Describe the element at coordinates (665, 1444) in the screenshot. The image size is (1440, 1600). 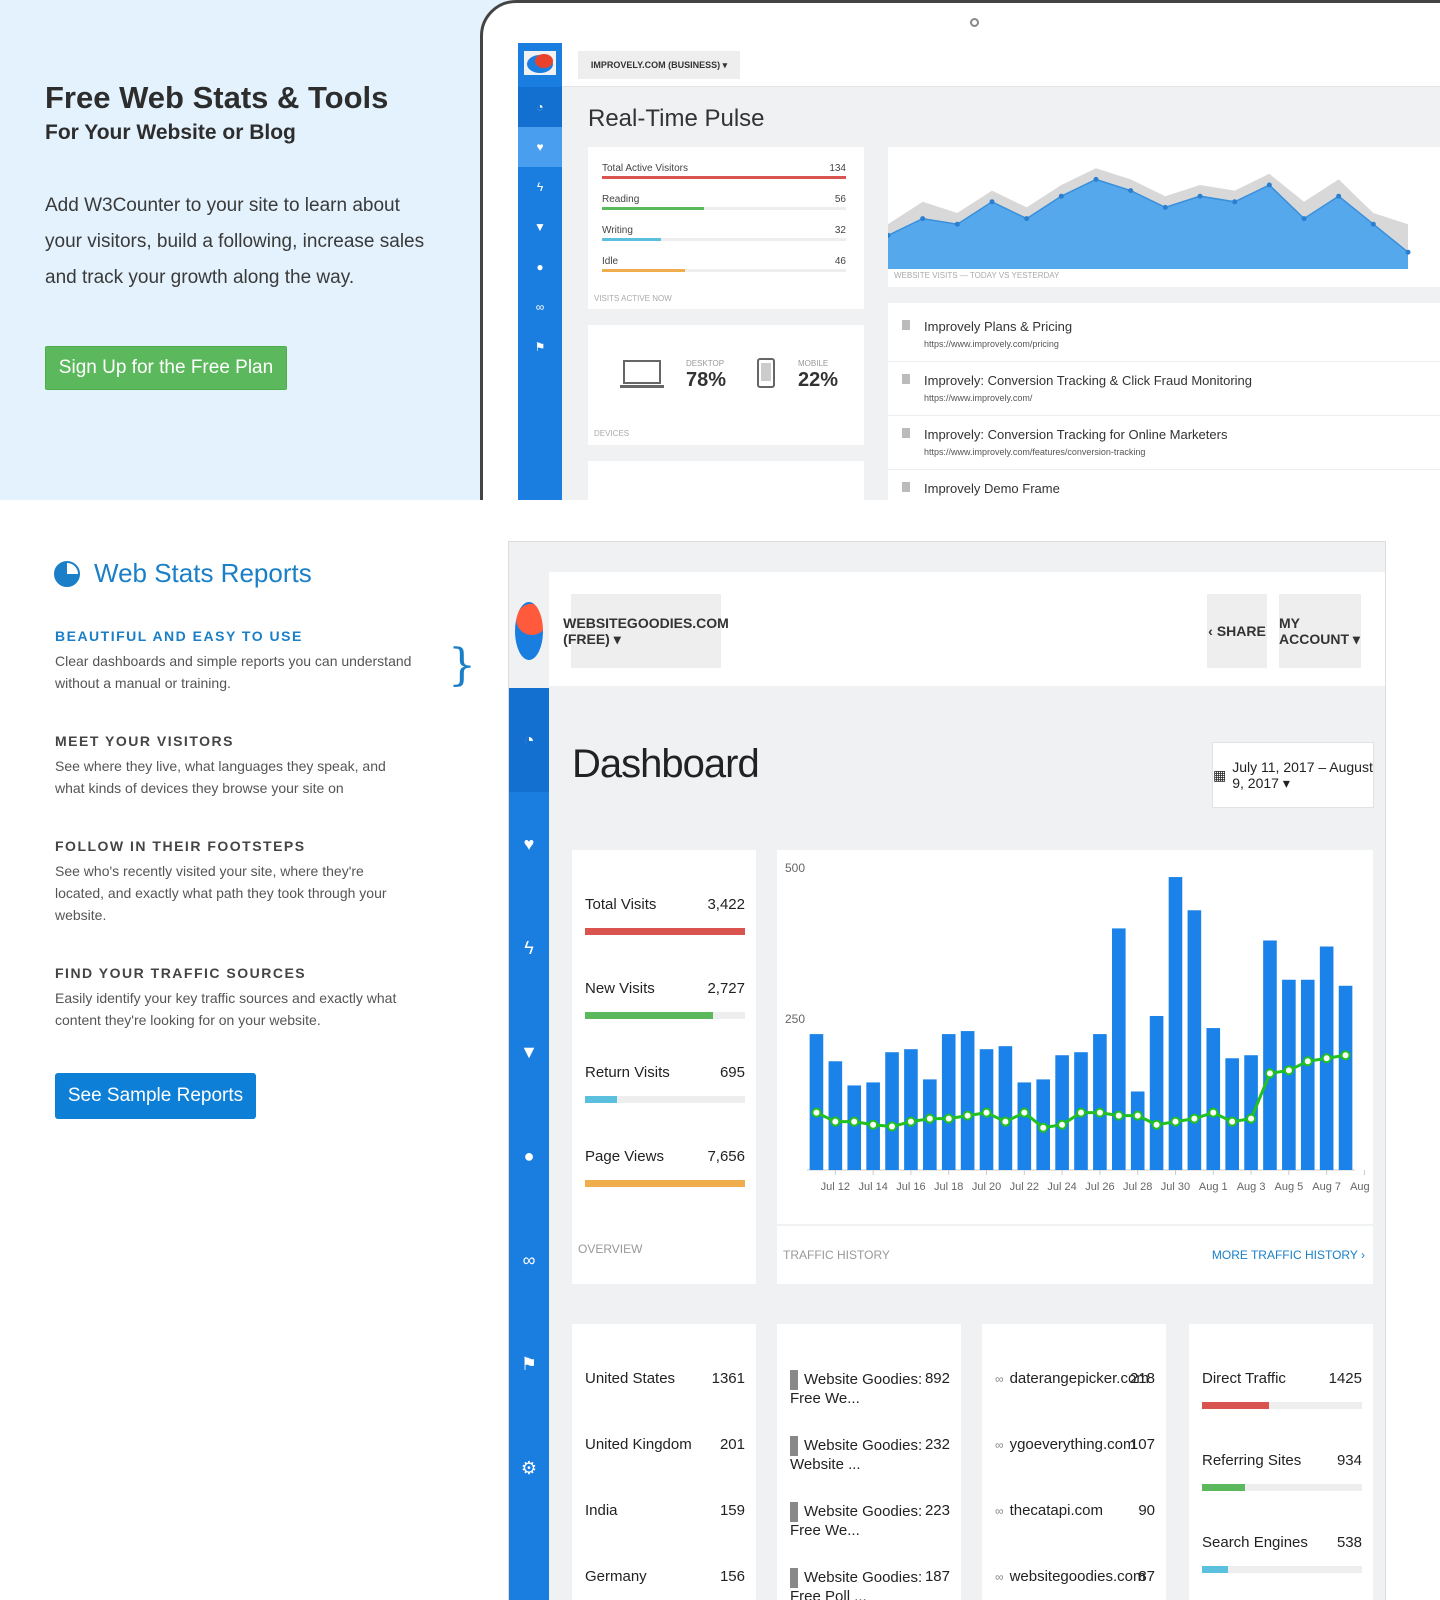
I see `countries-row: United Kingdom 201` at that location.